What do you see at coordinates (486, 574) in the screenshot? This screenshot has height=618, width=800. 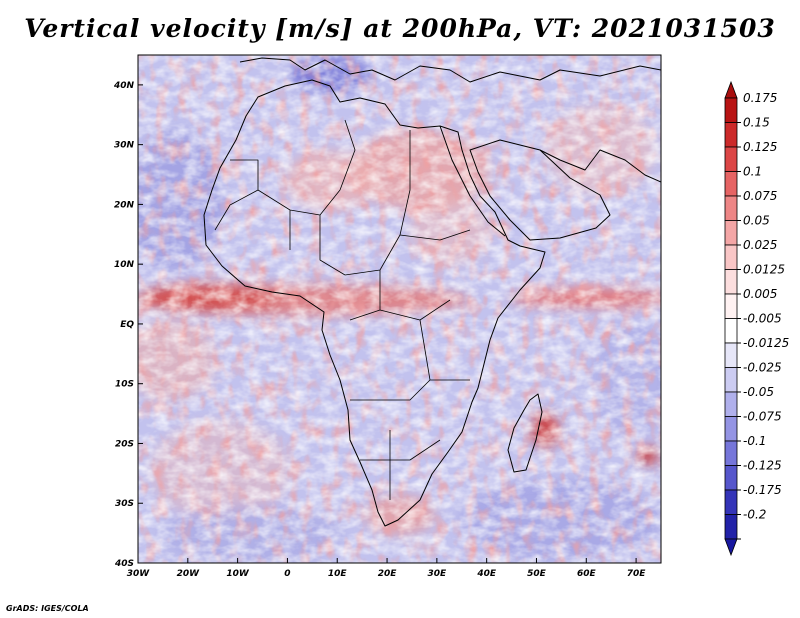 I see `lon-tick-label: 40E` at bounding box center [486, 574].